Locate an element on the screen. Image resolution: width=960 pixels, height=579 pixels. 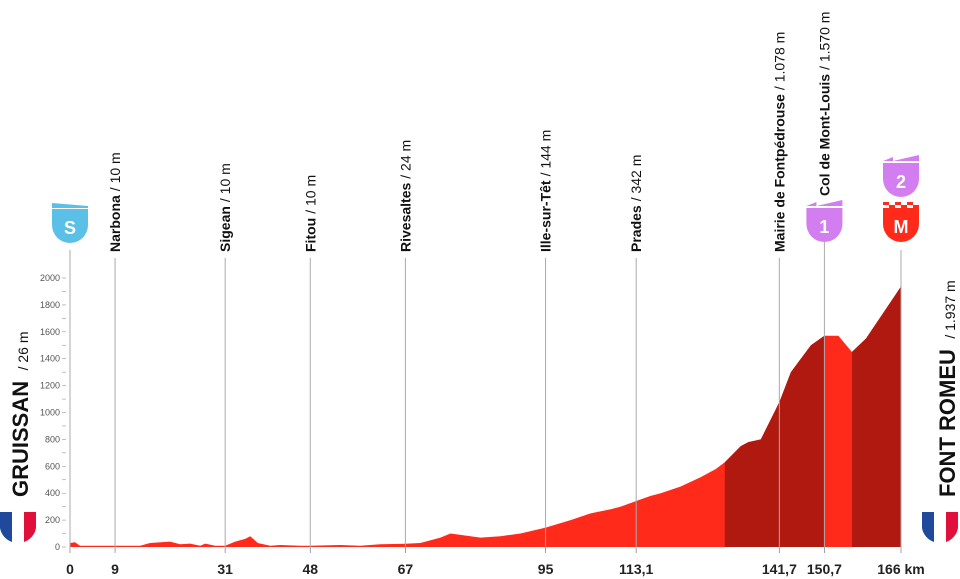
finish-label: FONT ROMEU / 1.937 m is located at coordinates (947, 388).